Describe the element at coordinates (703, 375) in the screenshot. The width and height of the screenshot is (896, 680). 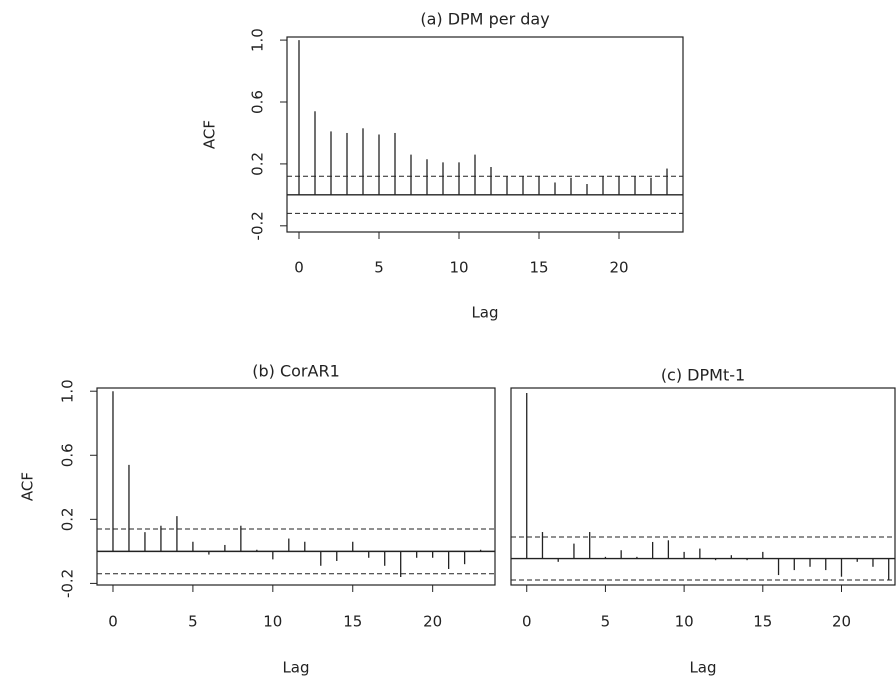
I see `panel-title: (c) DPMt-1` at that location.